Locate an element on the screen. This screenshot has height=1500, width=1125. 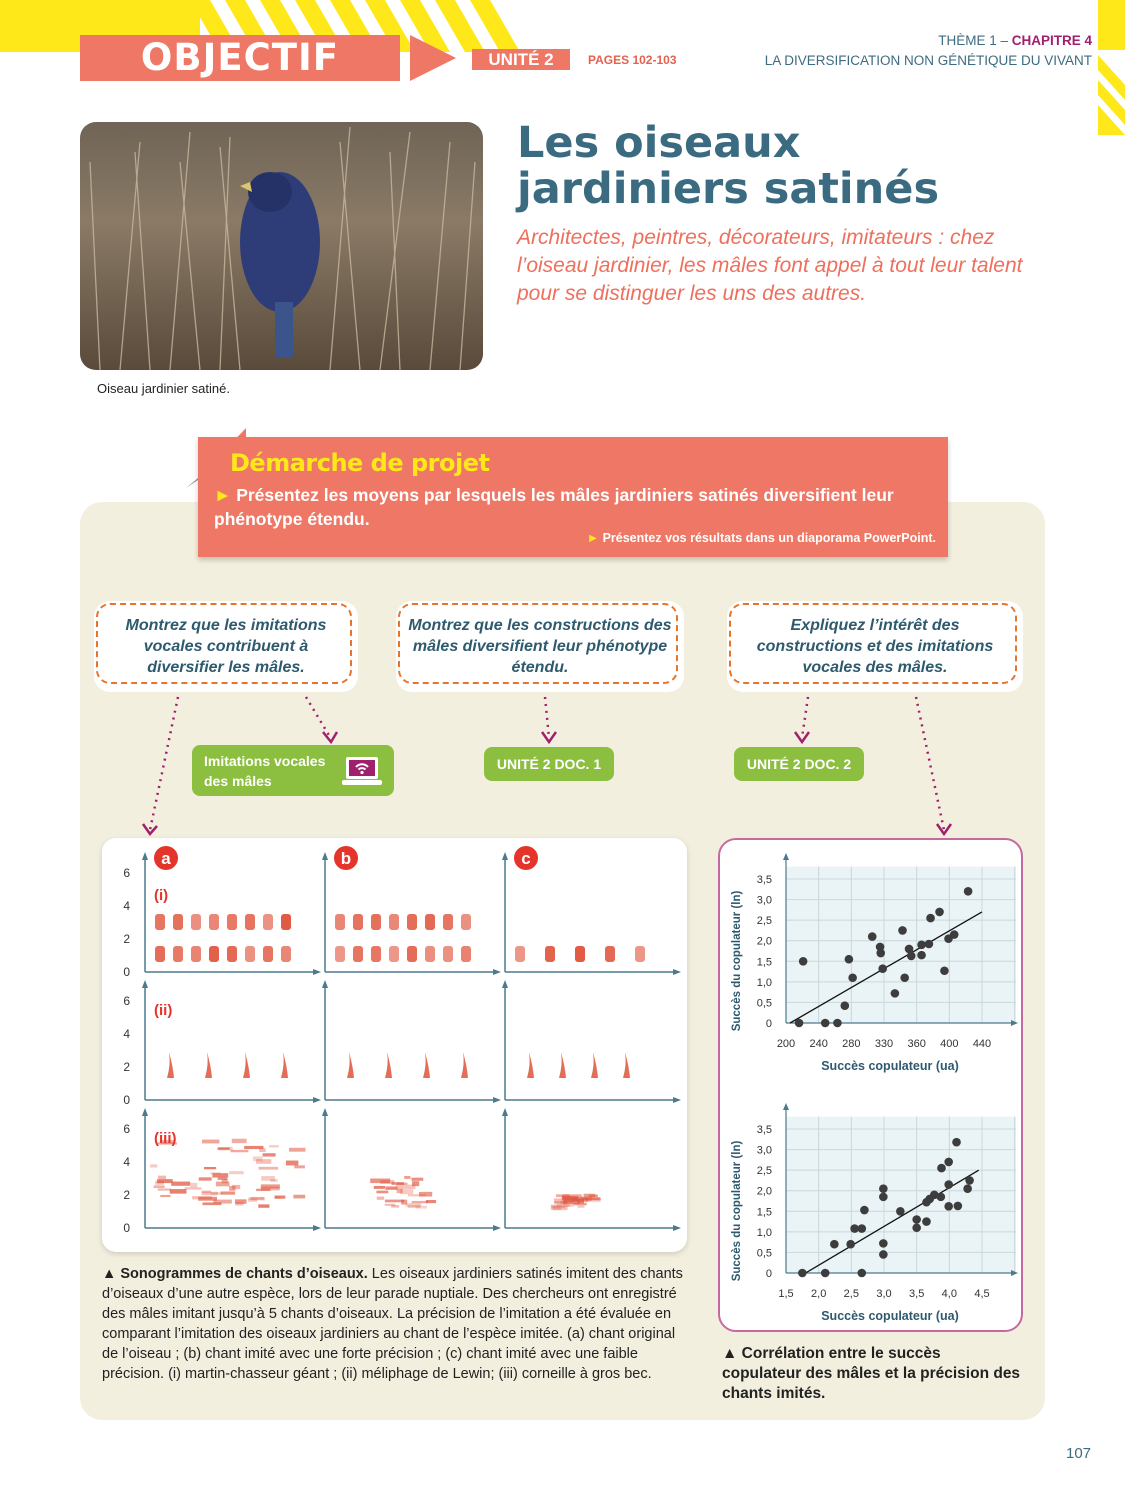
panel-letter: b is located at coordinates (346, 858).